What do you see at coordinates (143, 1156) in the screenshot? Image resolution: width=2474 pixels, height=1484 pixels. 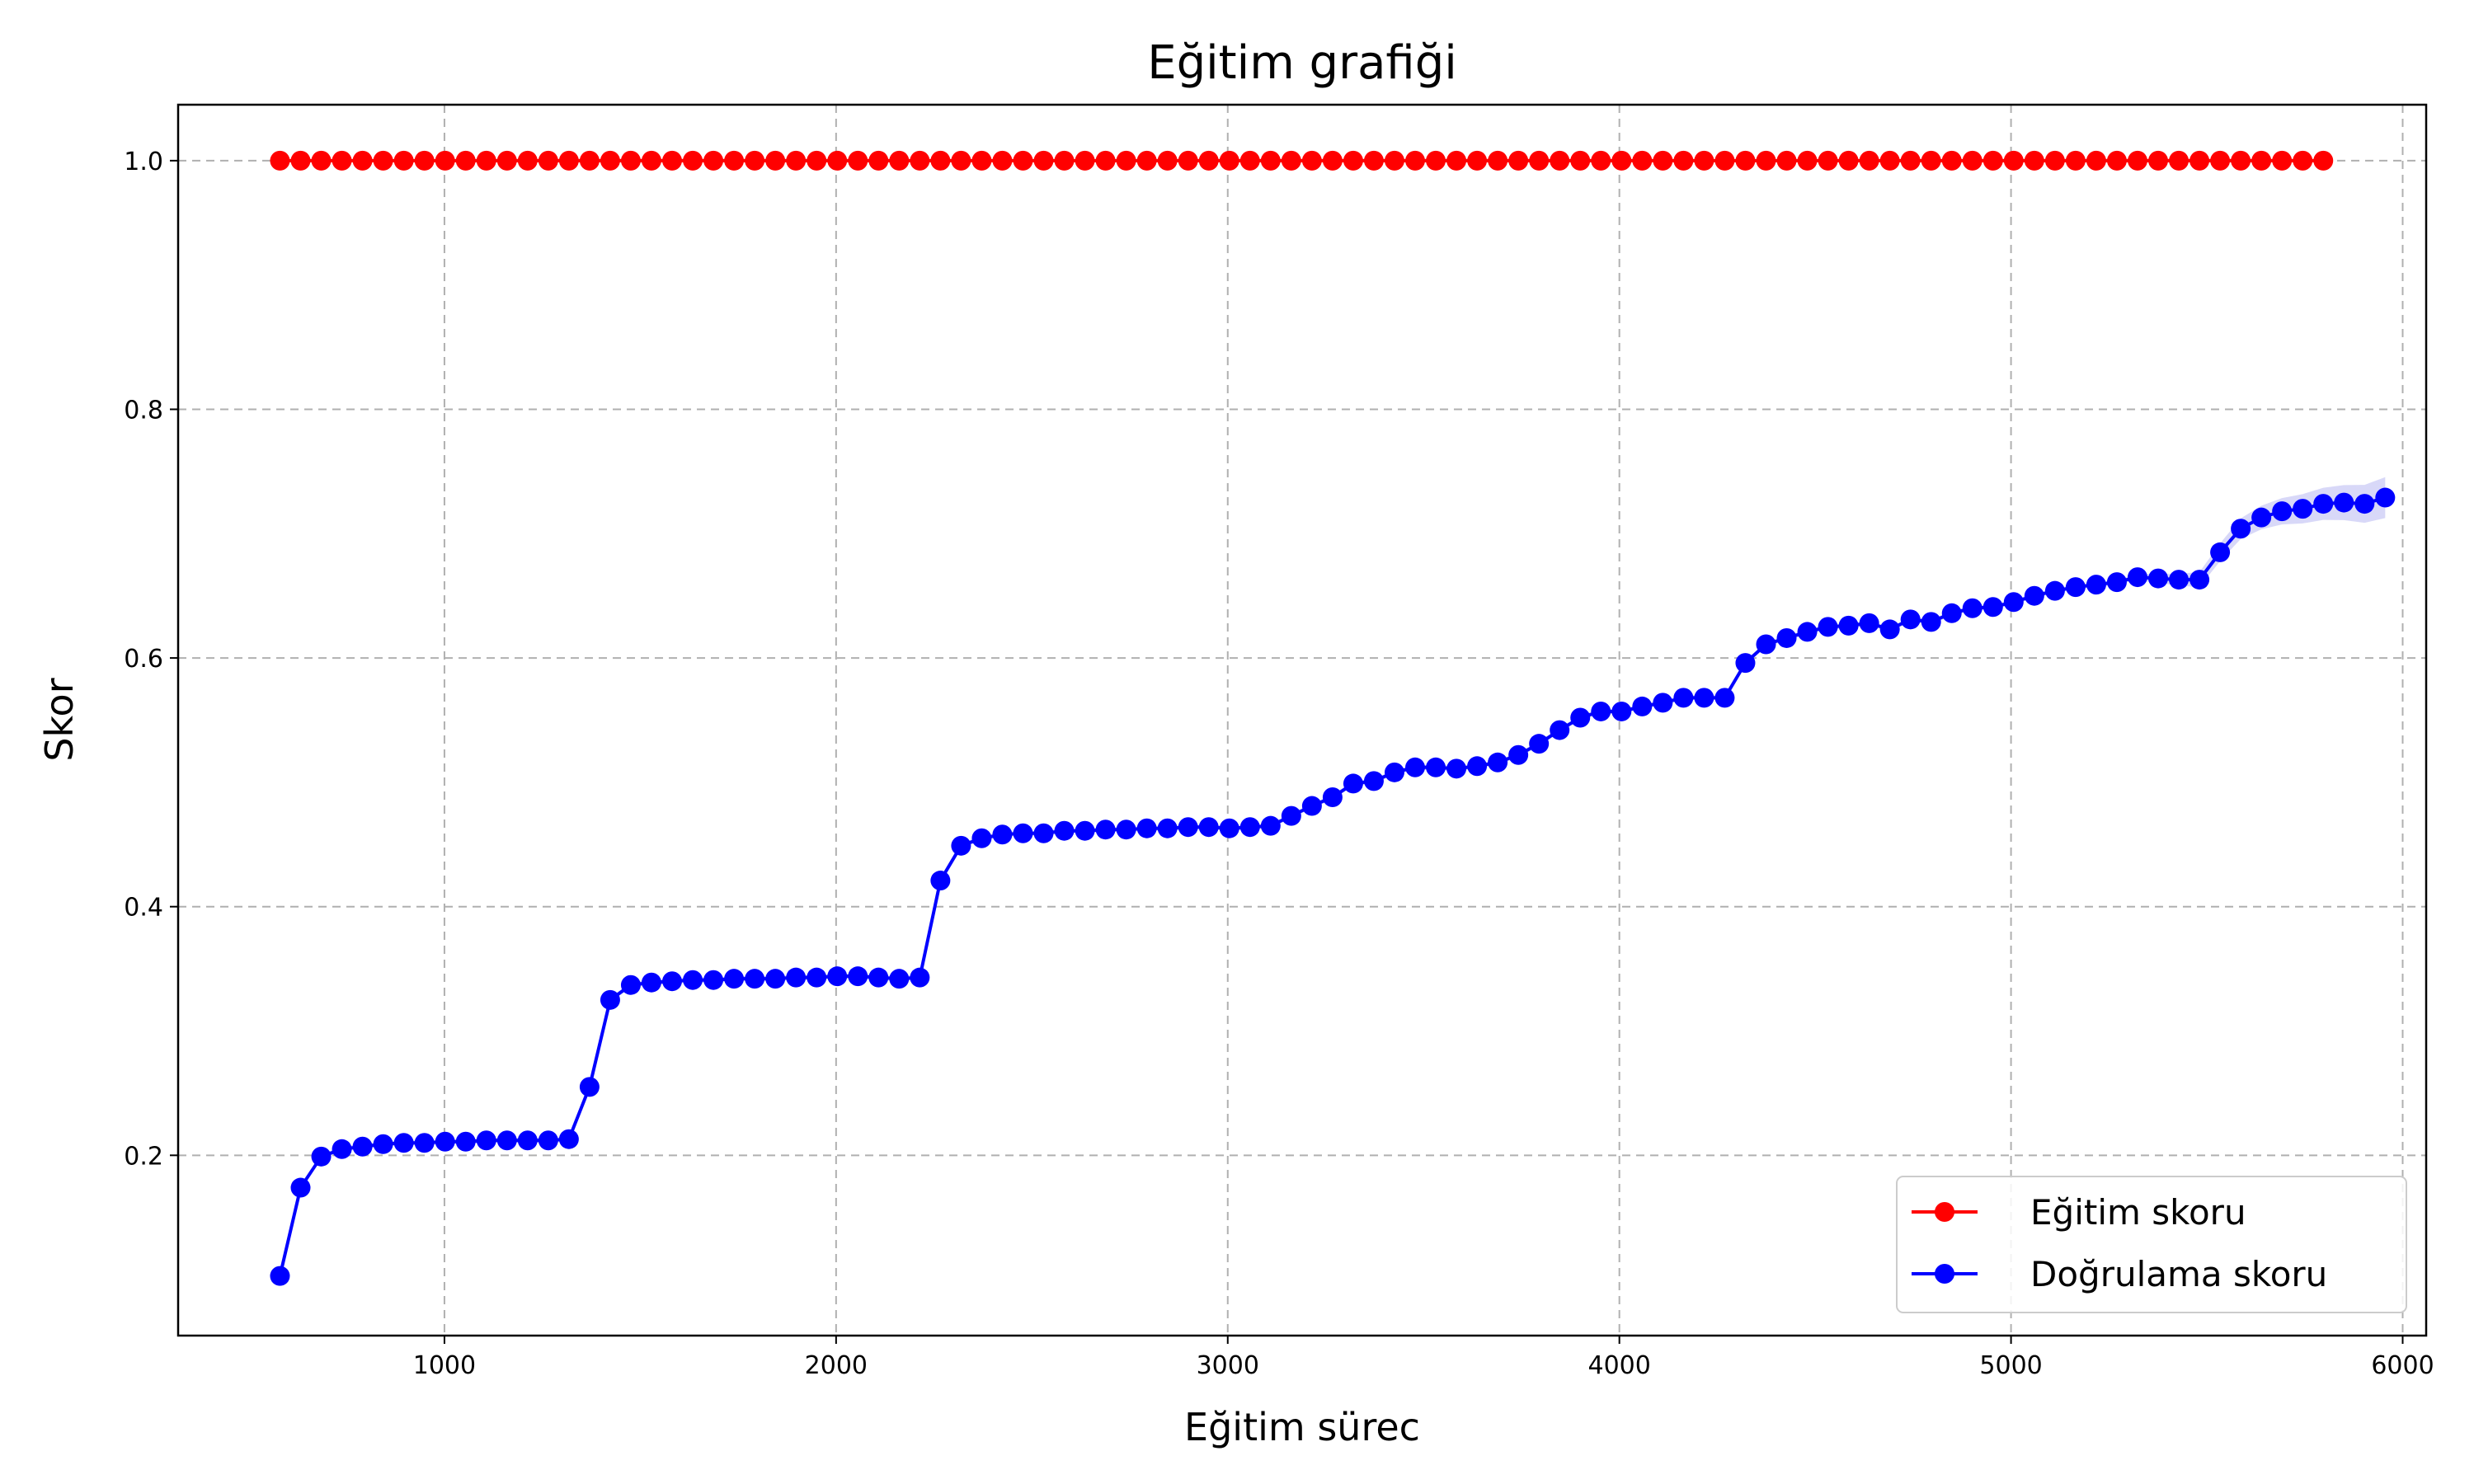 I see `y-tick-label: 0.2` at bounding box center [143, 1156].